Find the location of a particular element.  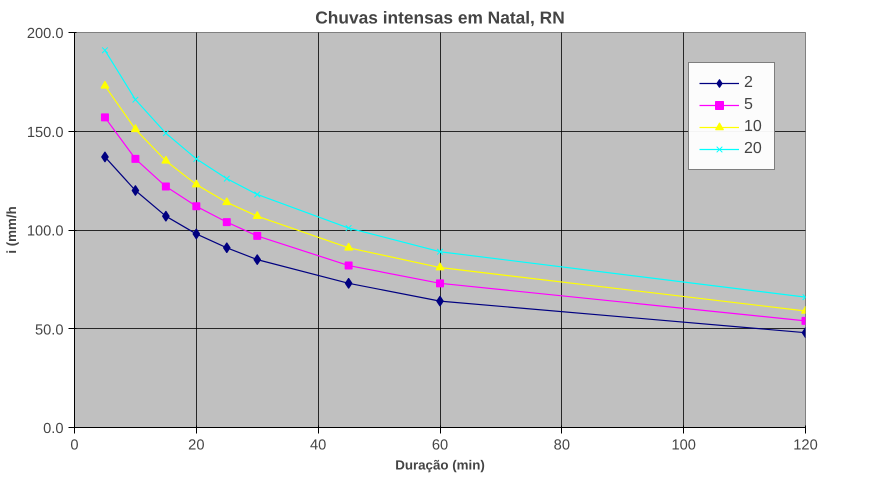

y-axis-title: i (mm/h is located at coordinates (11, 230).